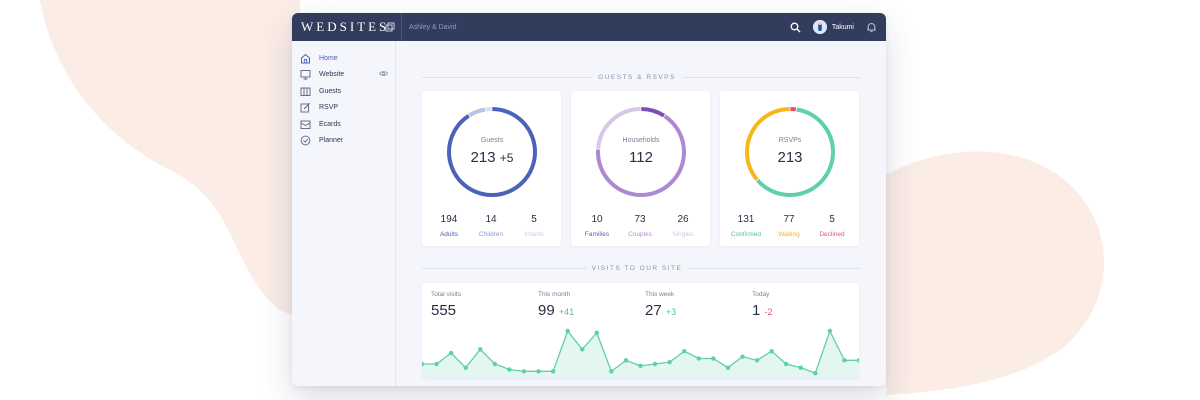 This screenshot has width=1200, height=400. Describe the element at coordinates (762, 310) in the screenshot. I see `visits-stat-value: 1 -2` at that location.